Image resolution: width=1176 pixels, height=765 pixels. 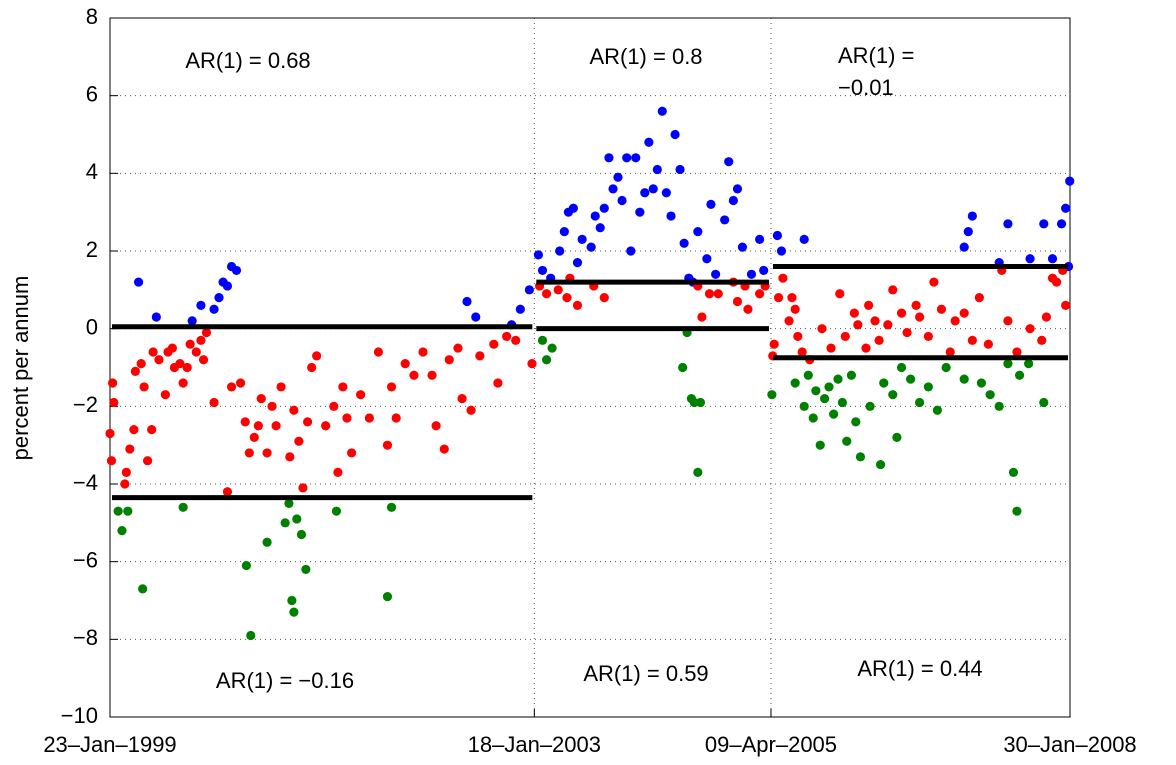 What do you see at coordinates (866, 87) in the screenshot?
I see `annotation: −0.01` at bounding box center [866, 87].